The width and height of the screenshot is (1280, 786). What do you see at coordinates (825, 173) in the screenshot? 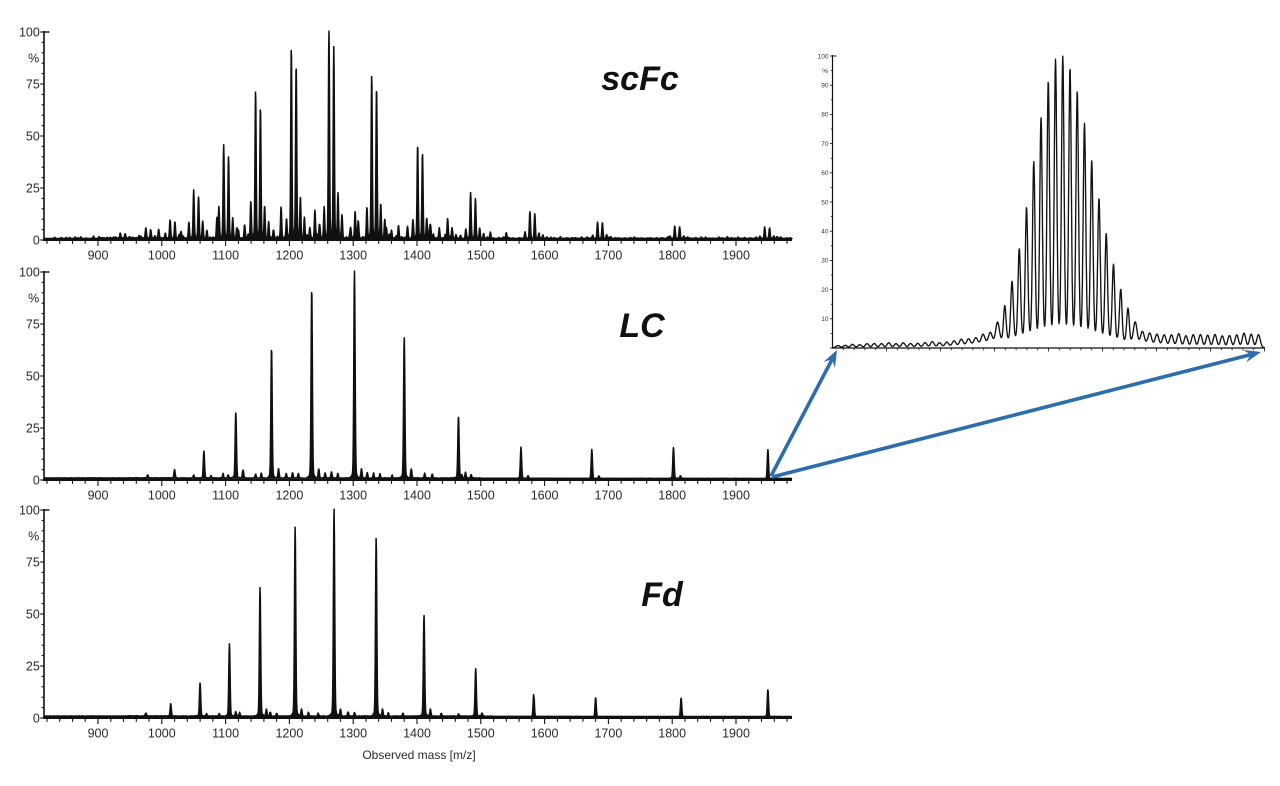
I see `svg-text: 60` at bounding box center [825, 173].